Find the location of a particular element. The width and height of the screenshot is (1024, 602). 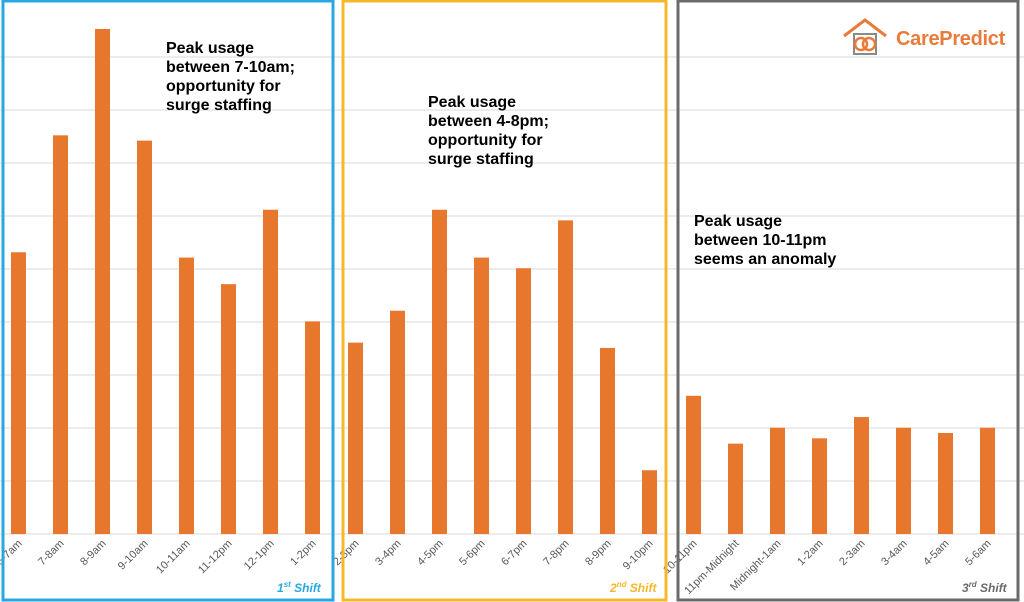

bar-8-9am is located at coordinates (102, 281).